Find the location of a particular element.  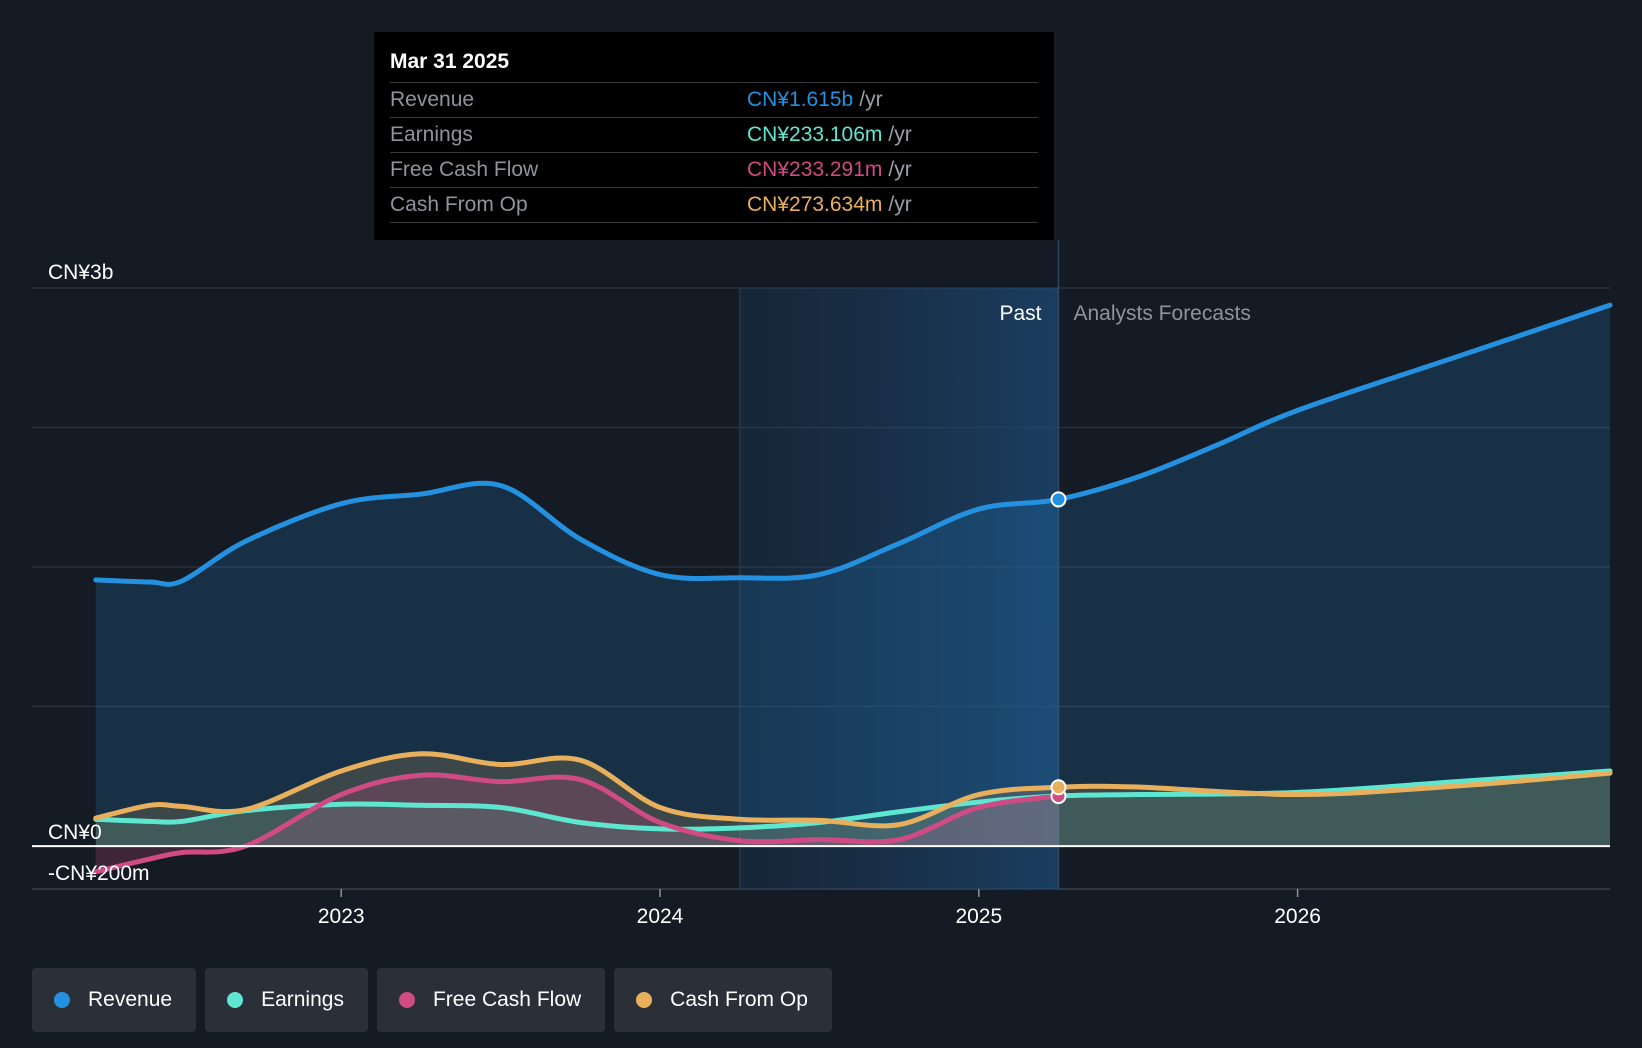

cfo-line is located at coordinates (853, 790).